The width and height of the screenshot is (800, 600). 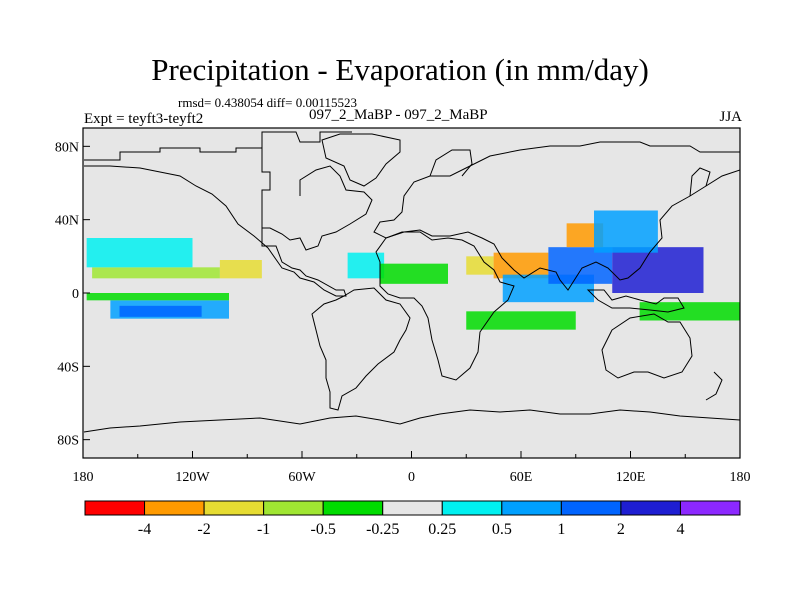 I want to click on x-tick-label: 0, so click(x=411, y=477).